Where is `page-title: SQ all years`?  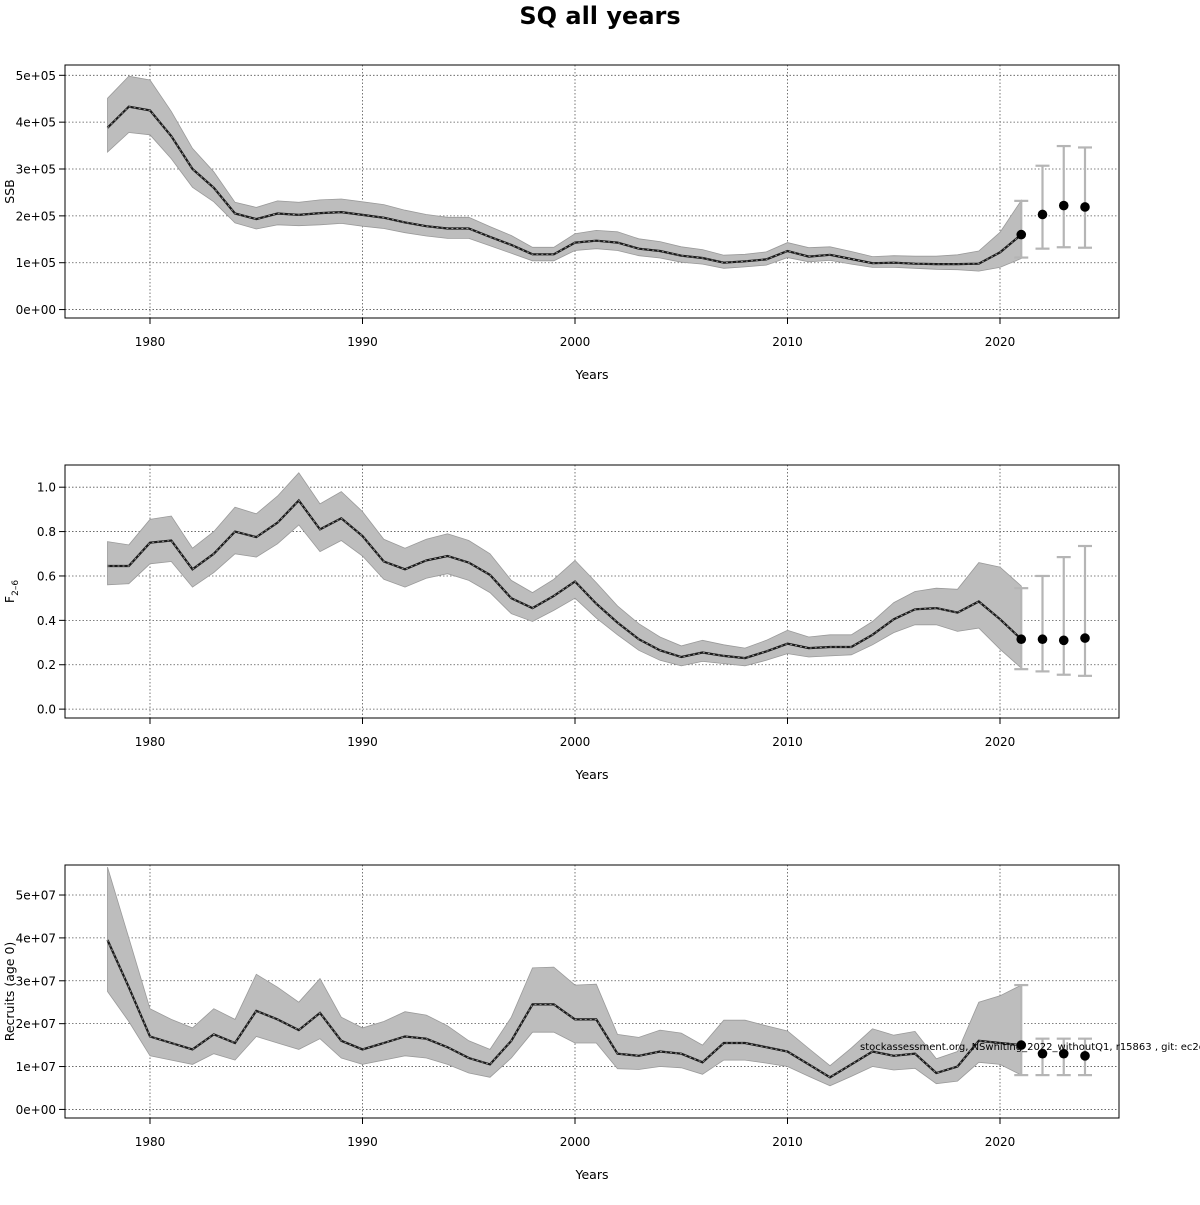
page-title: SQ all years is located at coordinates (600, 16).